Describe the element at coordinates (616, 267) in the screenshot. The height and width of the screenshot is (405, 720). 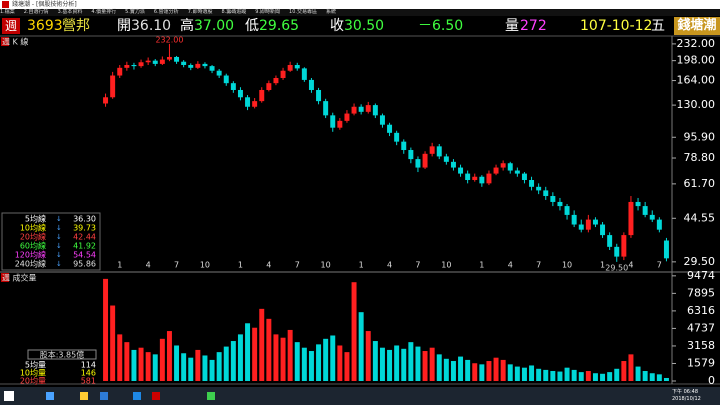
I see `price-annotation: 29.50` at that location.